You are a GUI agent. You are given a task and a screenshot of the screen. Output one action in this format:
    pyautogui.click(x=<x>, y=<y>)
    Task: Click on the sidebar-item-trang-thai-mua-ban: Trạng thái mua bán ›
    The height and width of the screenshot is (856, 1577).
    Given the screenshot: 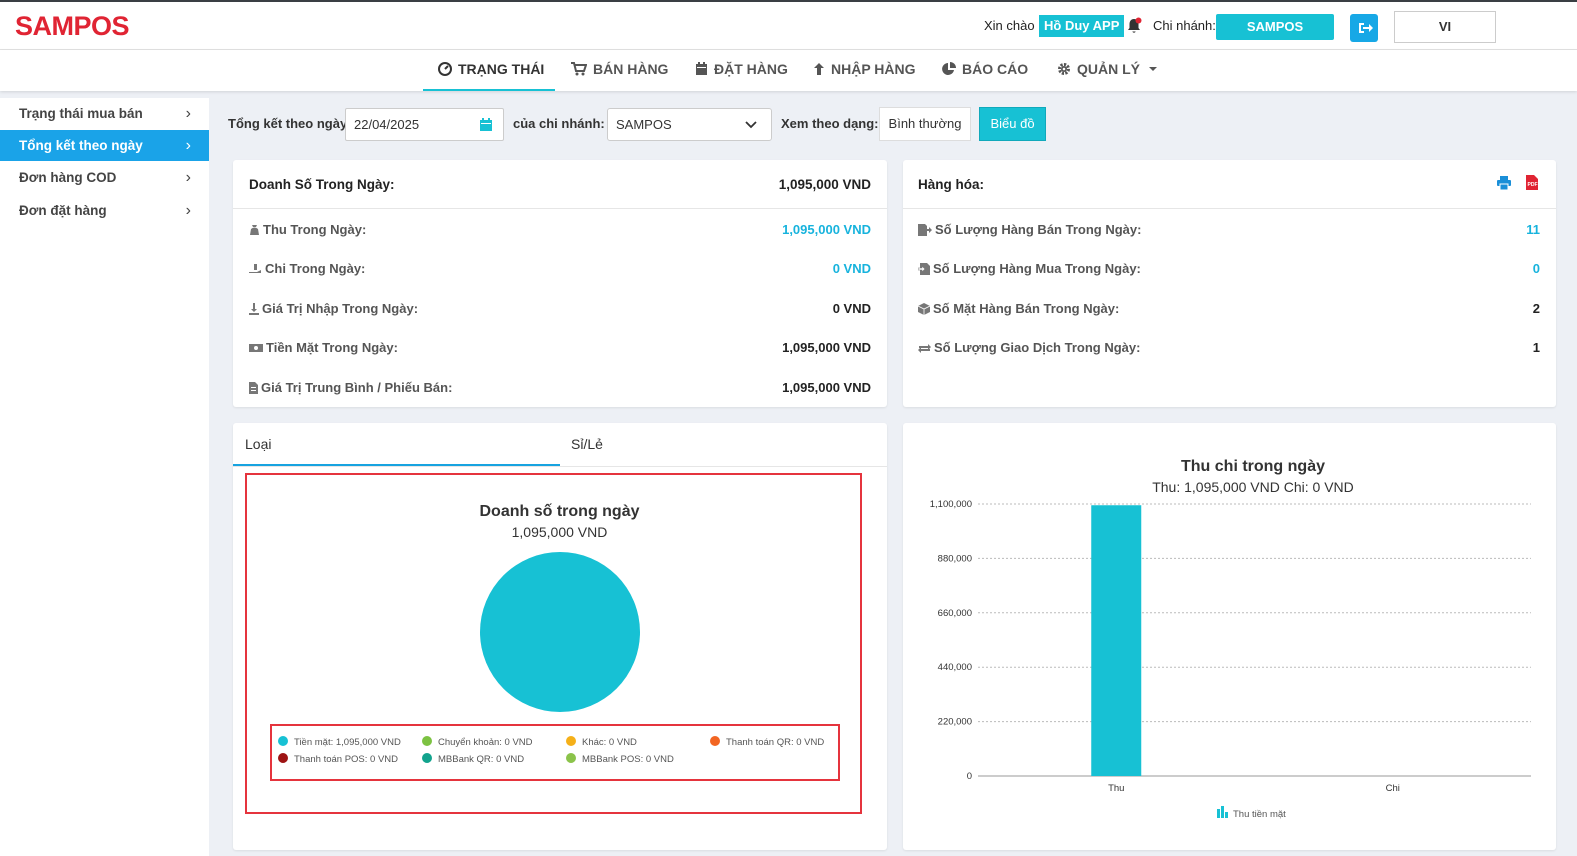 What is the action you would take?
    pyautogui.click(x=104, y=113)
    